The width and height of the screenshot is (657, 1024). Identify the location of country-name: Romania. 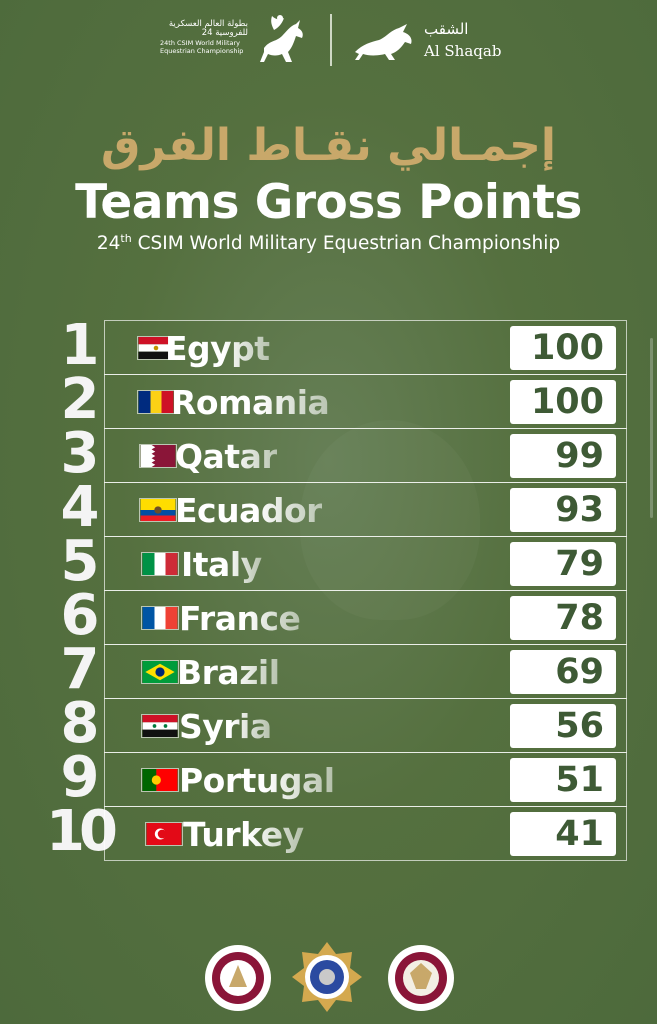
(250, 402).